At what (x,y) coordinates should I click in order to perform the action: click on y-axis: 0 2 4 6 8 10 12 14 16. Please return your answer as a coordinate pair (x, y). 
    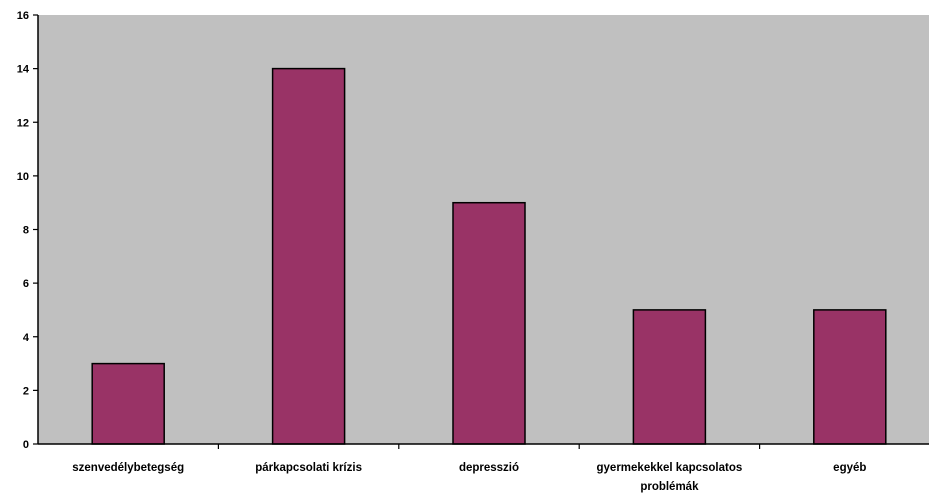
    Looking at the image, I should click on (28, 230).